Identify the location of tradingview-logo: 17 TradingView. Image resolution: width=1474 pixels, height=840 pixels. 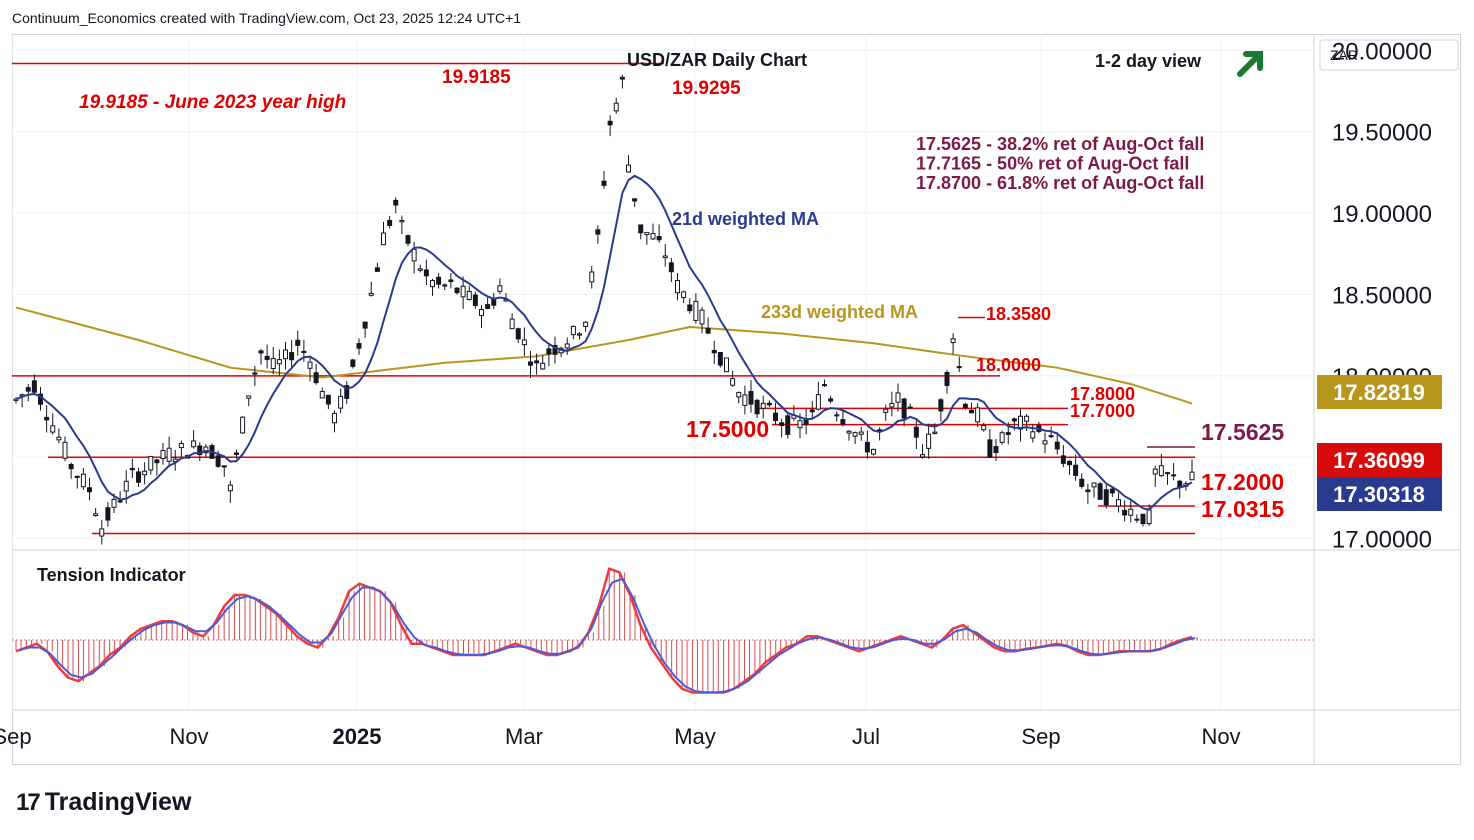
(104, 802).